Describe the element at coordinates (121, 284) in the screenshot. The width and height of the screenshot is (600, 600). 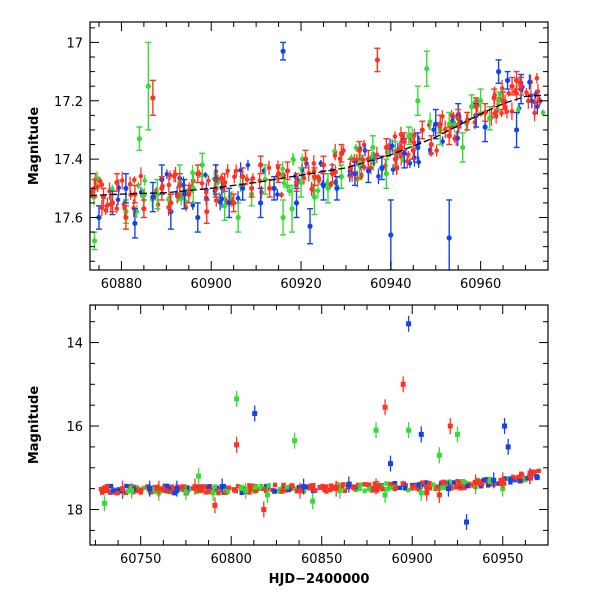
I see `x-tick-label: 60880` at that location.